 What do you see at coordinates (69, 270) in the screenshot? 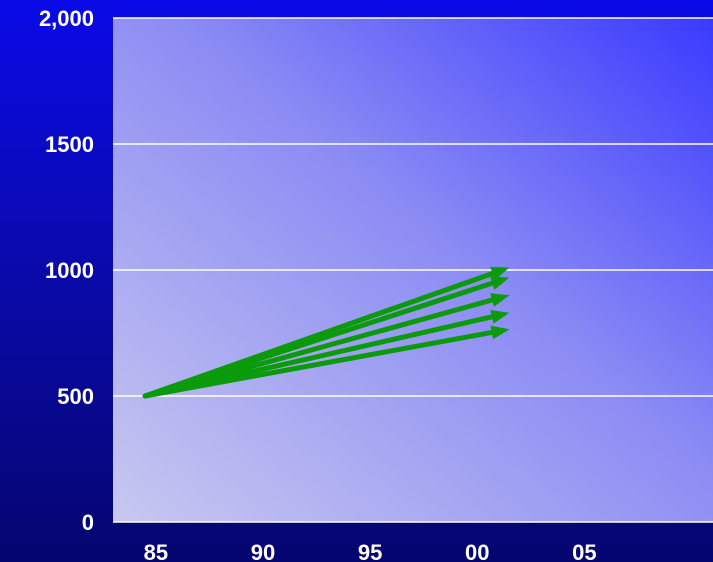
I see `y-tick-label: 1000` at bounding box center [69, 270].